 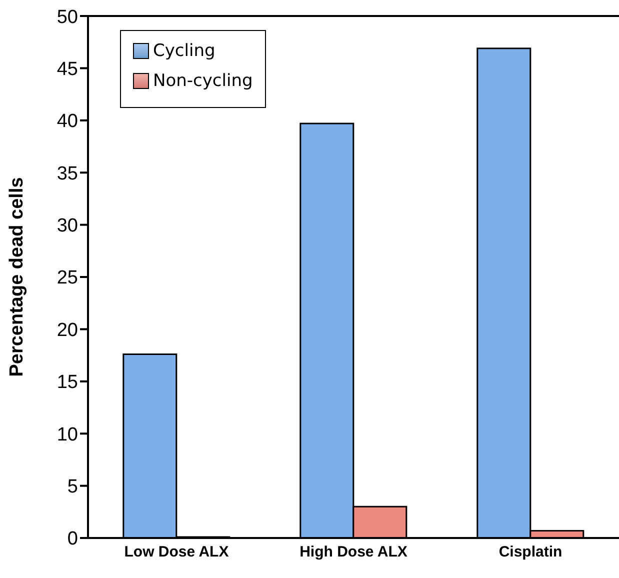 What do you see at coordinates (184, 51) in the screenshot?
I see `legend-label: Cycling` at bounding box center [184, 51].